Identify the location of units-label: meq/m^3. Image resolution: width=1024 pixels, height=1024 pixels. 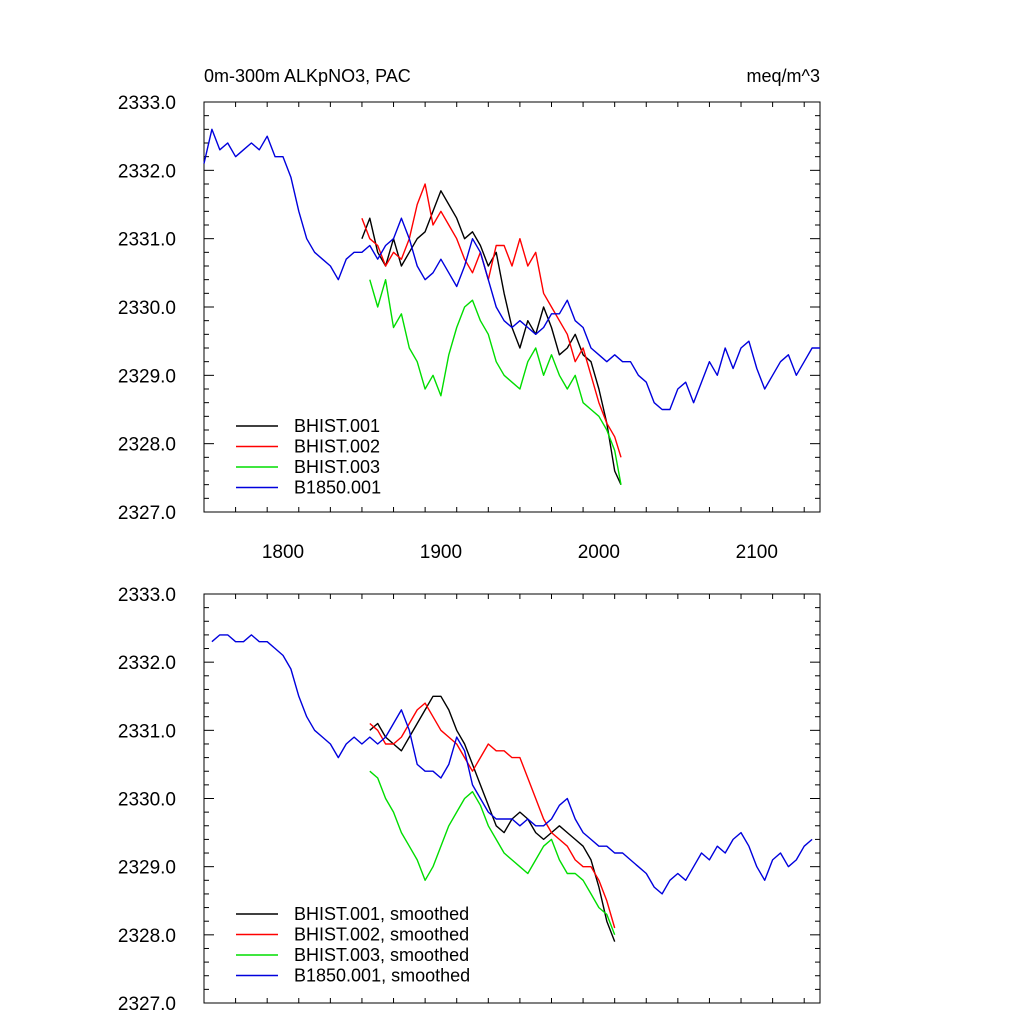
(783, 76).